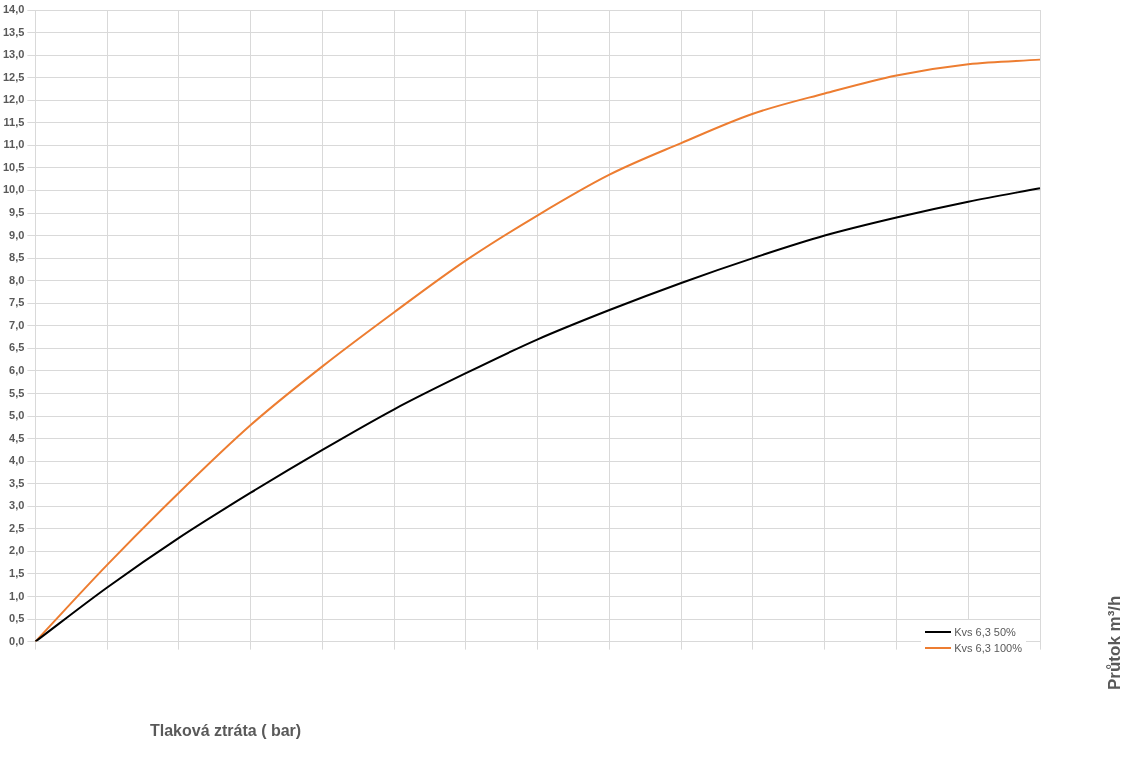  What do you see at coordinates (17, 257) in the screenshot?
I see `y-tick-label: 8,5` at bounding box center [17, 257].